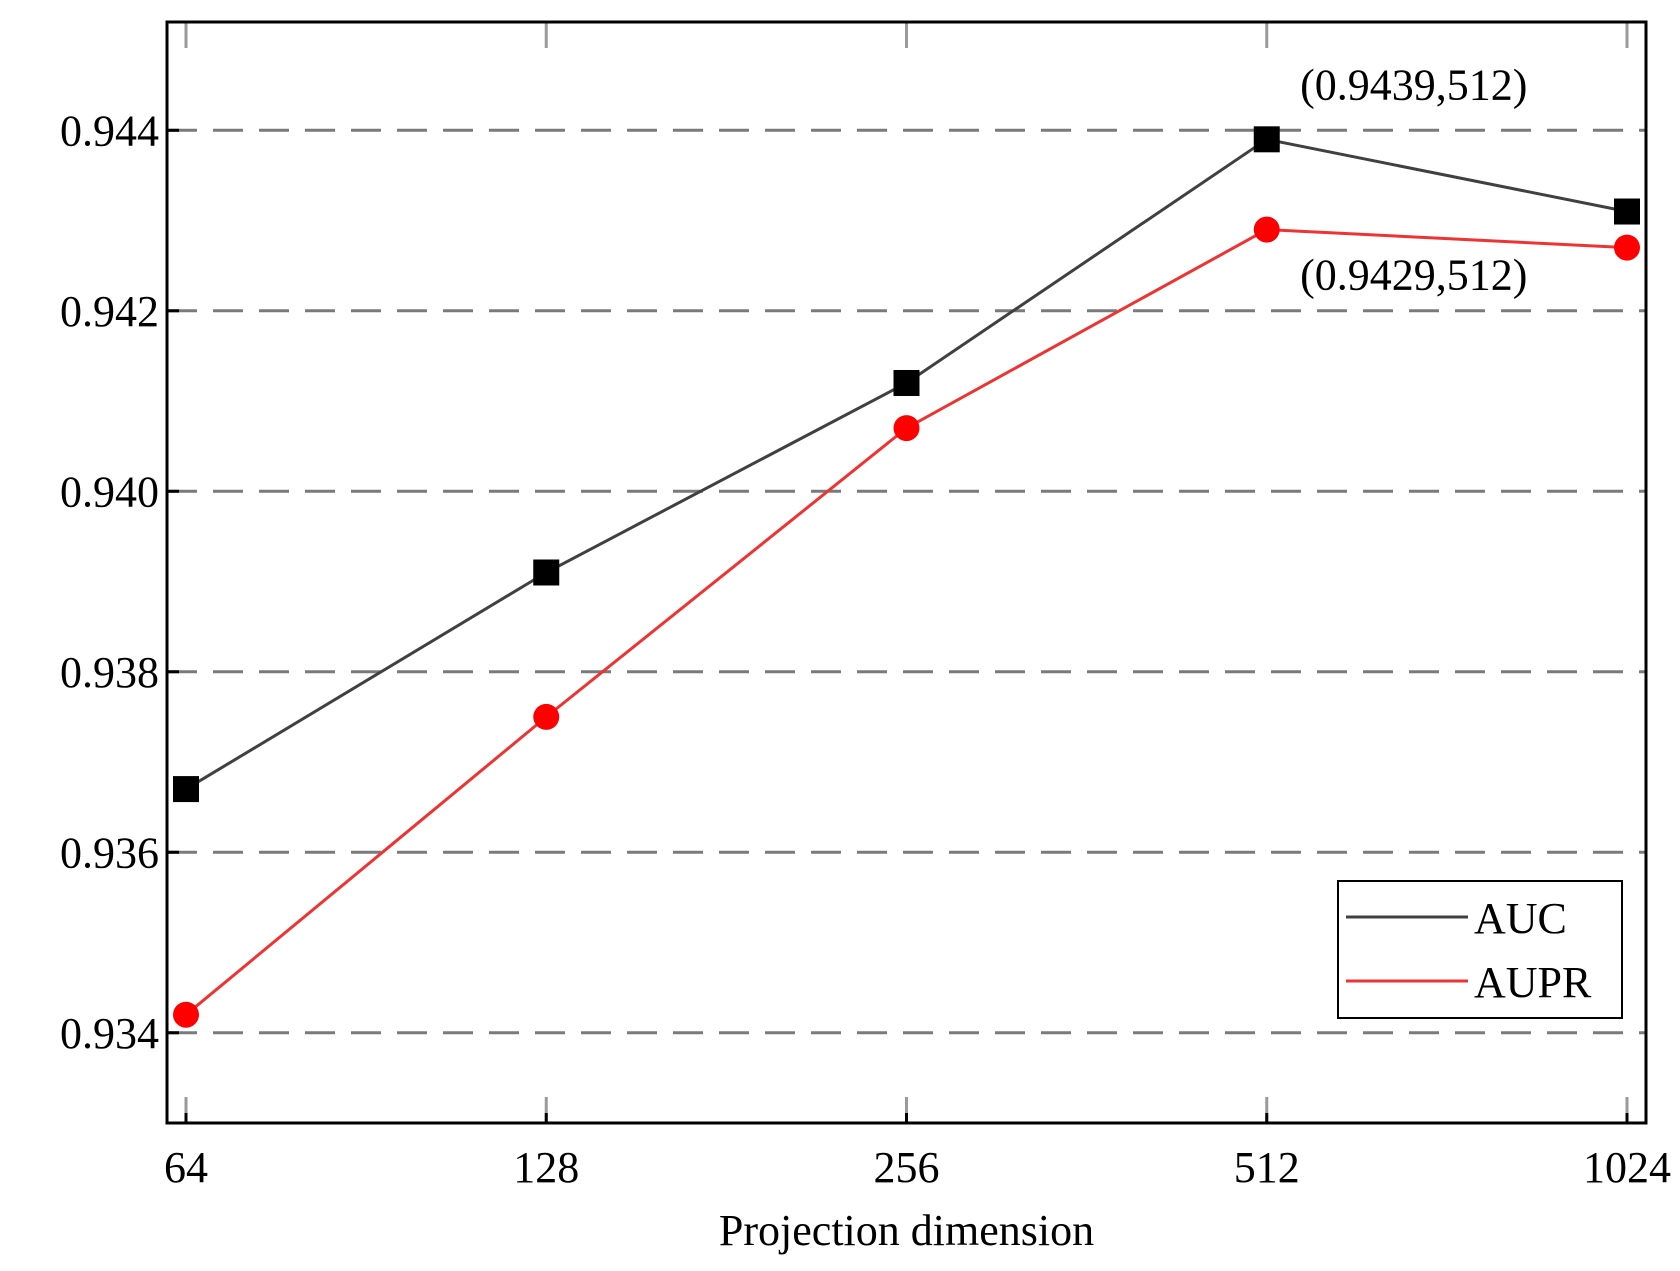 This screenshot has width=1680, height=1271. What do you see at coordinates (1267, 1167) in the screenshot?
I see `x-tick-label: 512` at bounding box center [1267, 1167].